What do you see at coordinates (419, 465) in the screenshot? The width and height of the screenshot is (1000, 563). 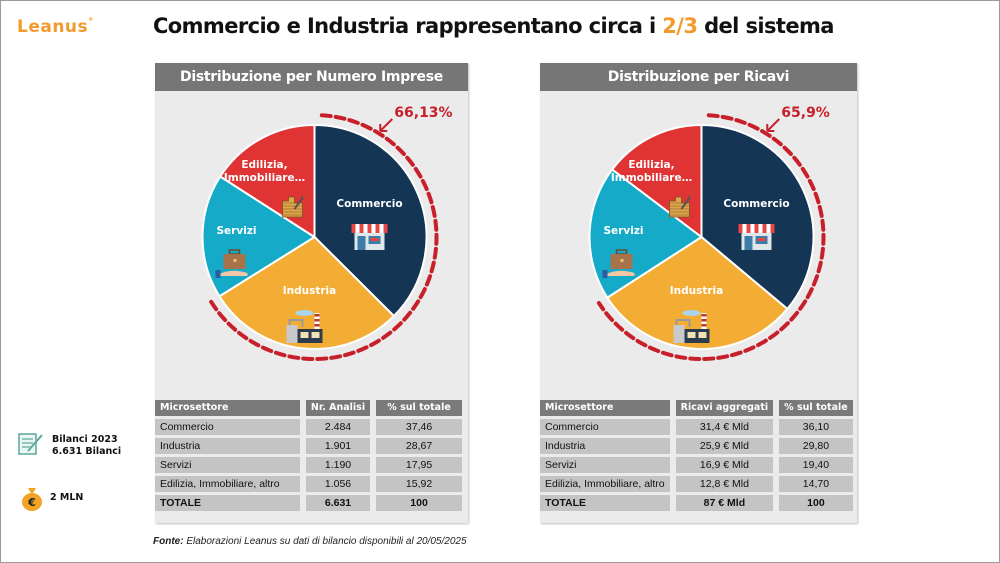 I see `cell: 17,95` at bounding box center [419, 465].